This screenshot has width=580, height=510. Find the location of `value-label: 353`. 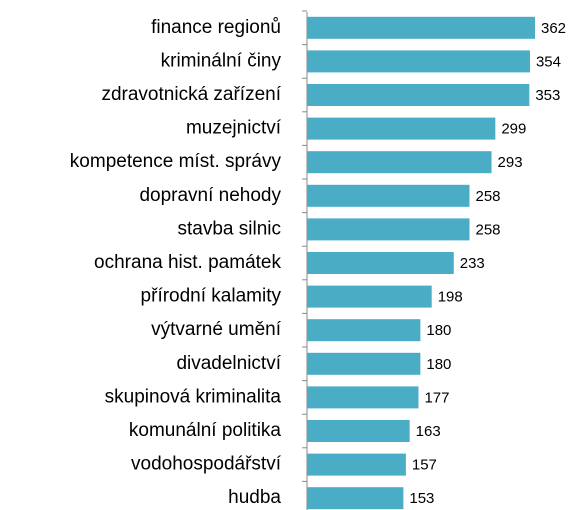

value-label: 353 is located at coordinates (547, 95).